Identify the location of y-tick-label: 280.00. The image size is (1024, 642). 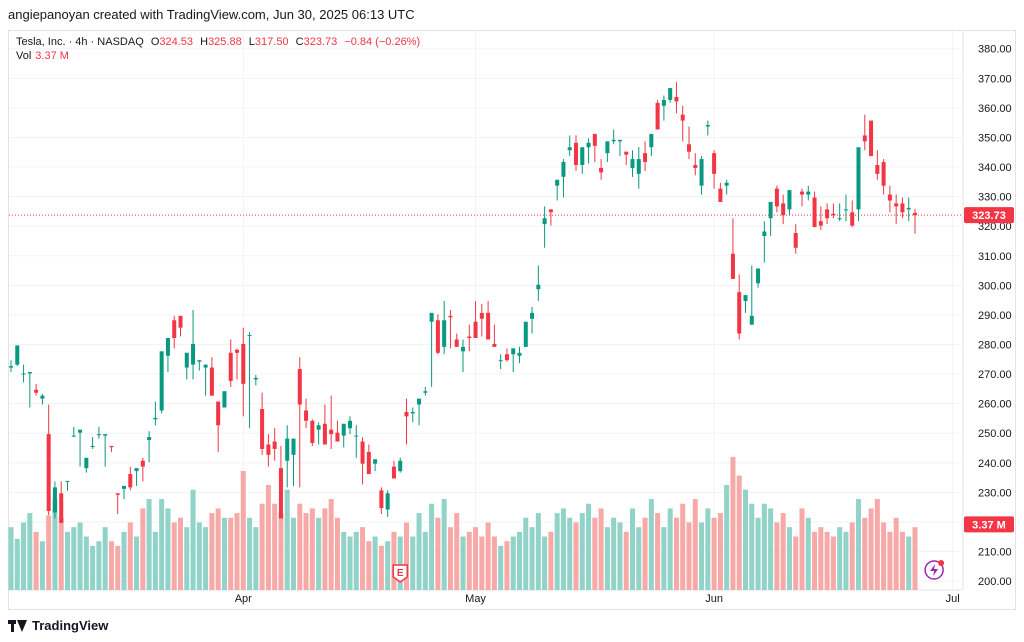
(995, 346).